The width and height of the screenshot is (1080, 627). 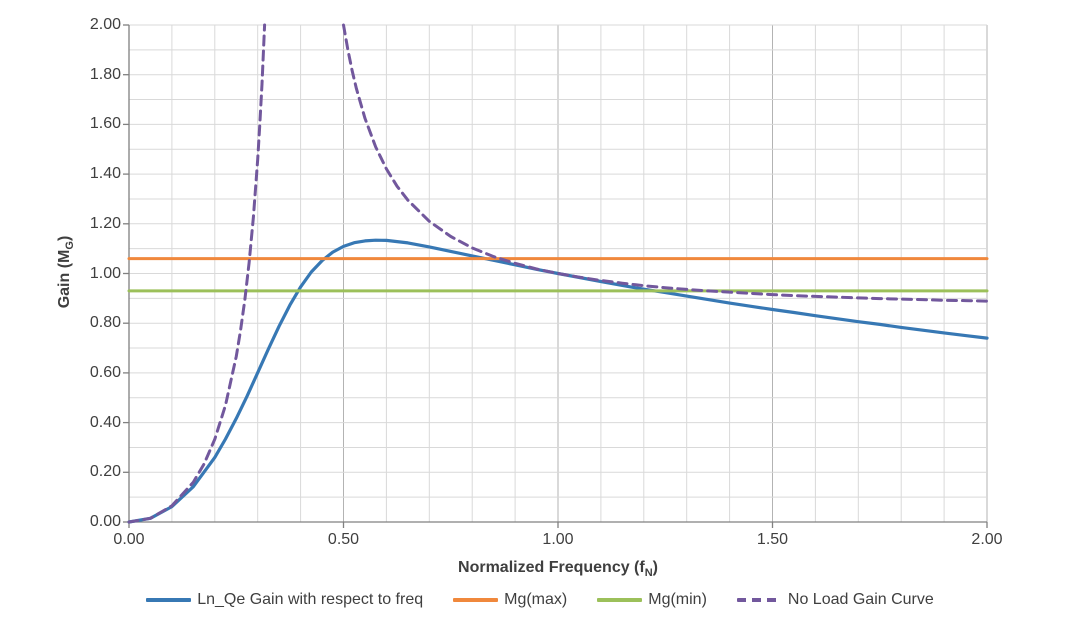 I want to click on x-axis-title-close: ), so click(x=655, y=567).